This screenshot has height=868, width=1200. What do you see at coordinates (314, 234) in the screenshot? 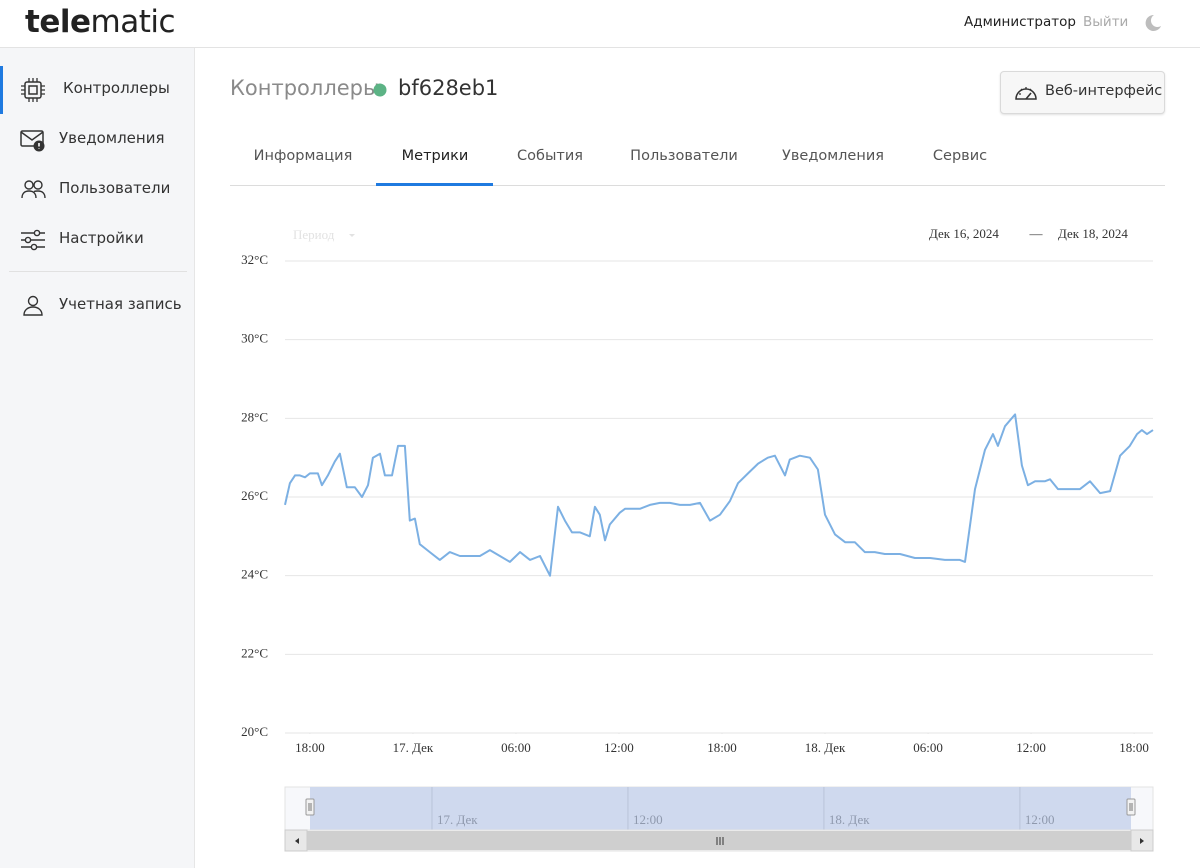
I see `period-select: Период` at bounding box center [314, 234].